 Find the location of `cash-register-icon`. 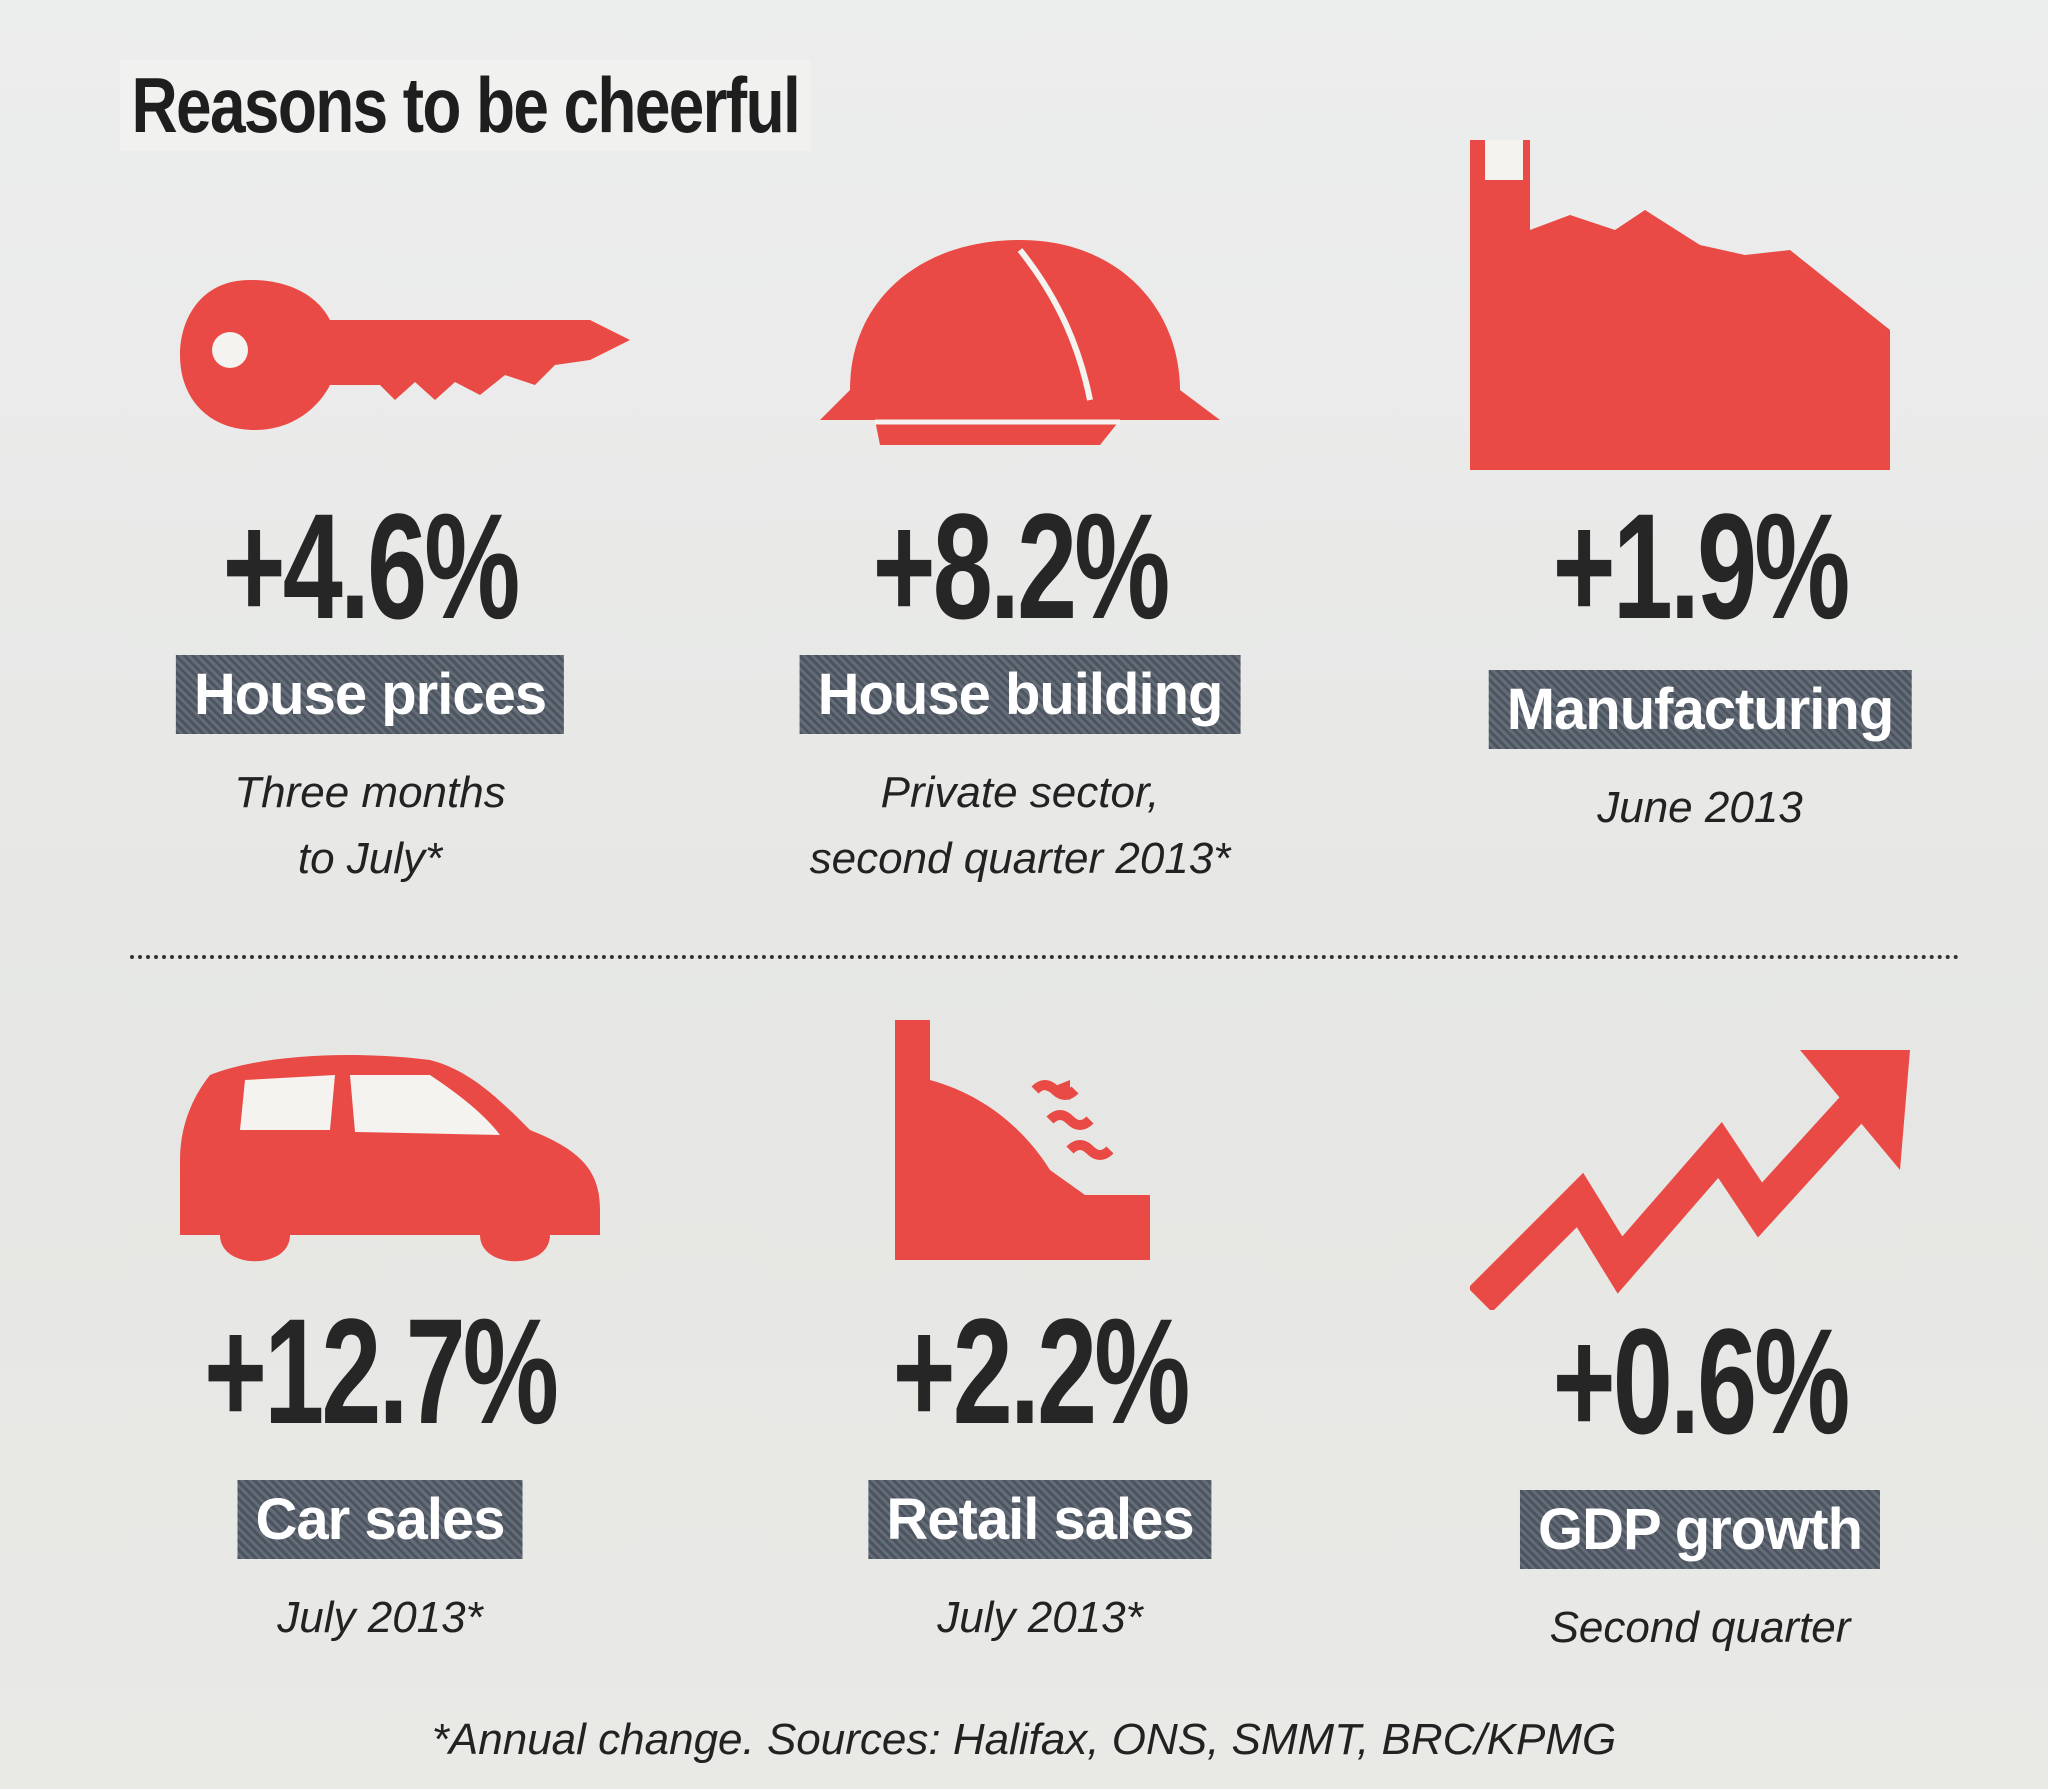

cash-register-icon is located at coordinates (1022, 1140).